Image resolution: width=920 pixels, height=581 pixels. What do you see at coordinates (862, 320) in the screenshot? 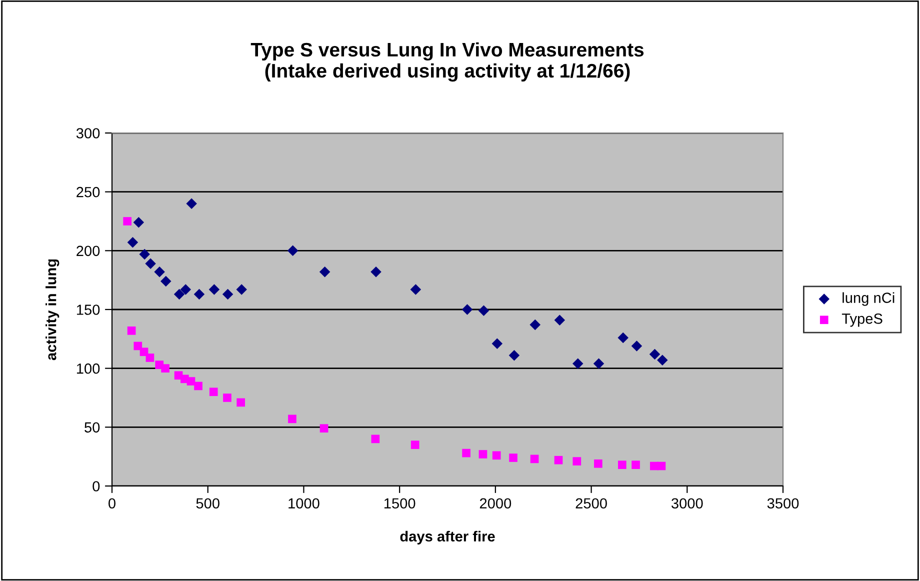
I see `legend-label: TypeS` at bounding box center [862, 320].